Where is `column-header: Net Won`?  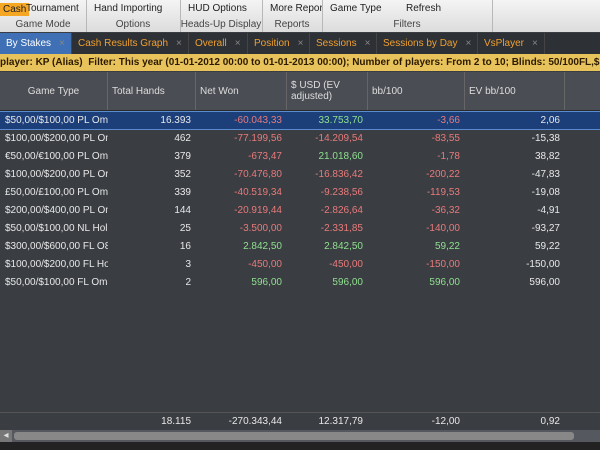
column-header: Net Won is located at coordinates (241, 91).